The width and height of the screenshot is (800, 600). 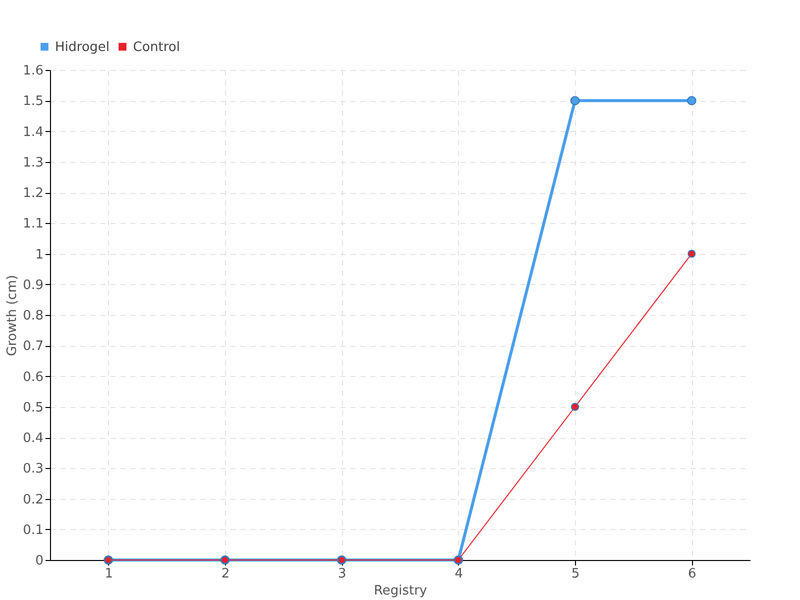 What do you see at coordinates (33, 346) in the screenshot?
I see `y-tick-label: 0.7` at bounding box center [33, 346].